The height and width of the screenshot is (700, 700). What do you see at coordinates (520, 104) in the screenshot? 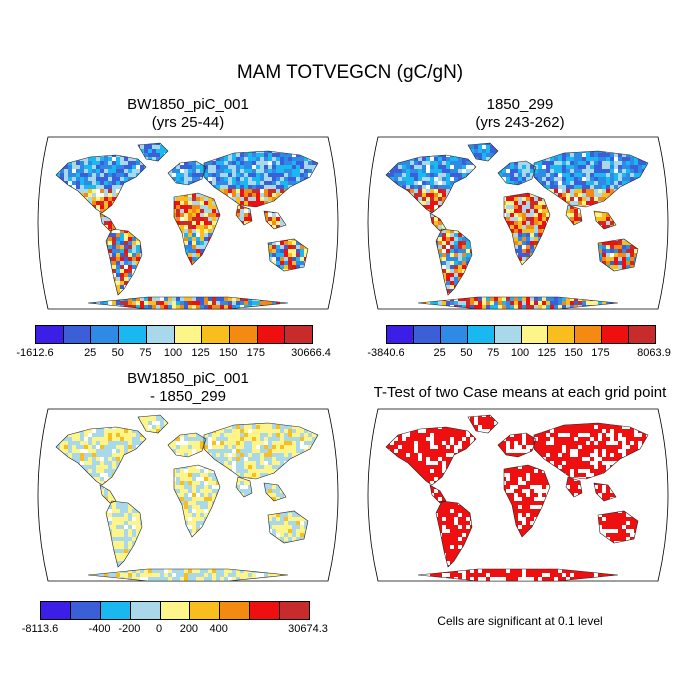
I see `panel-title-case2-line1: 1850_299` at bounding box center [520, 104].